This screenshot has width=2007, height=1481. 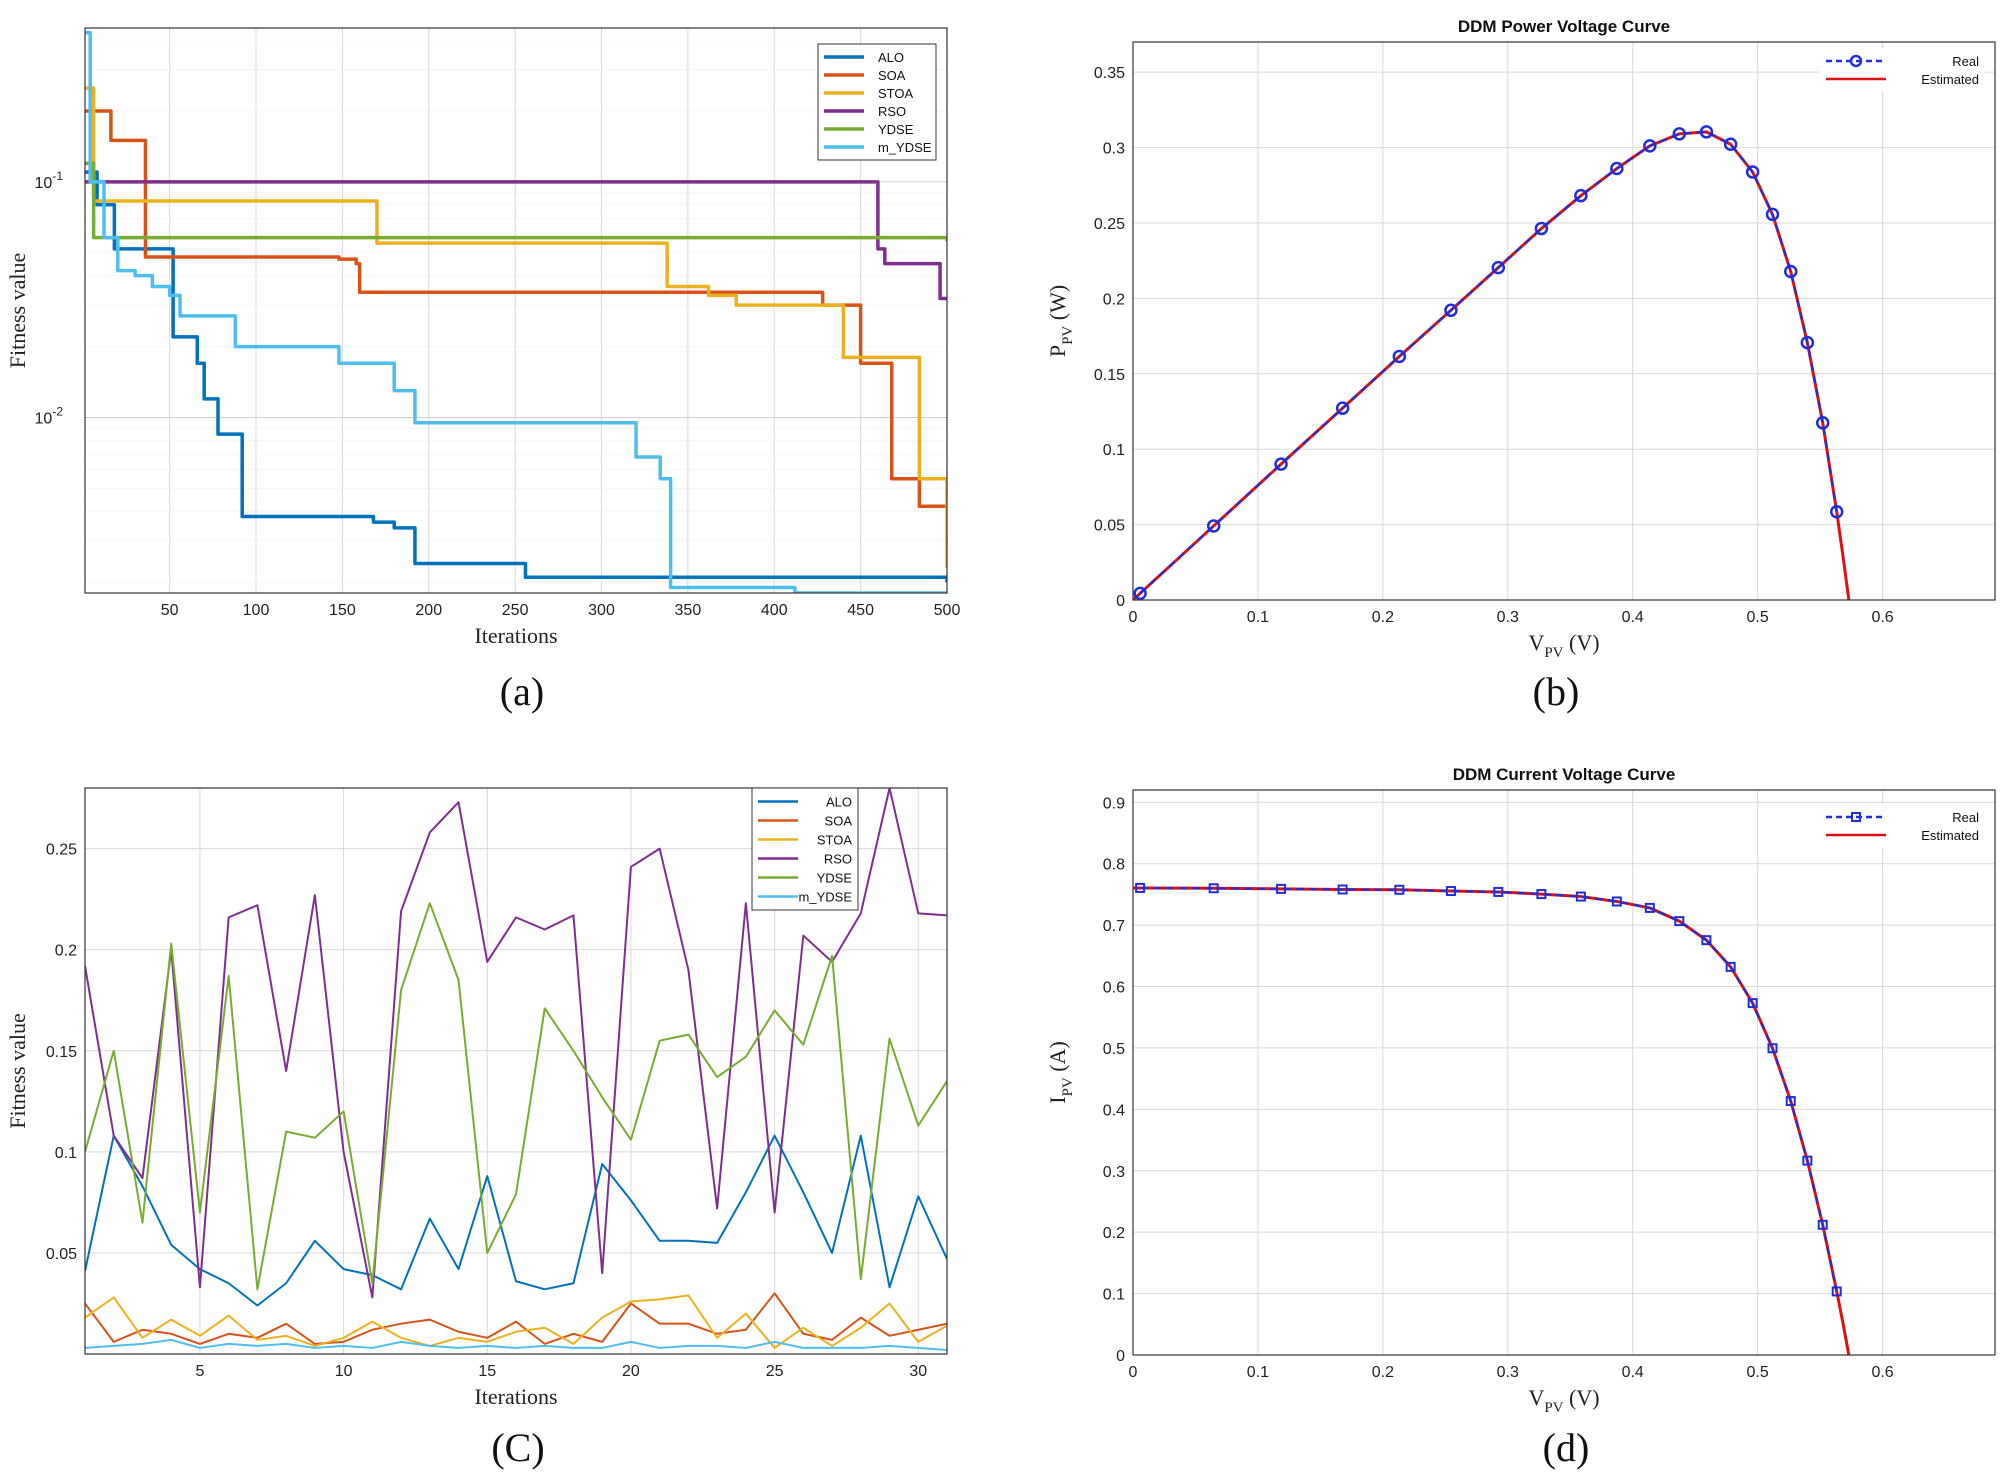 I want to click on y-tick-label: 0.15, so click(x=61, y=1052).